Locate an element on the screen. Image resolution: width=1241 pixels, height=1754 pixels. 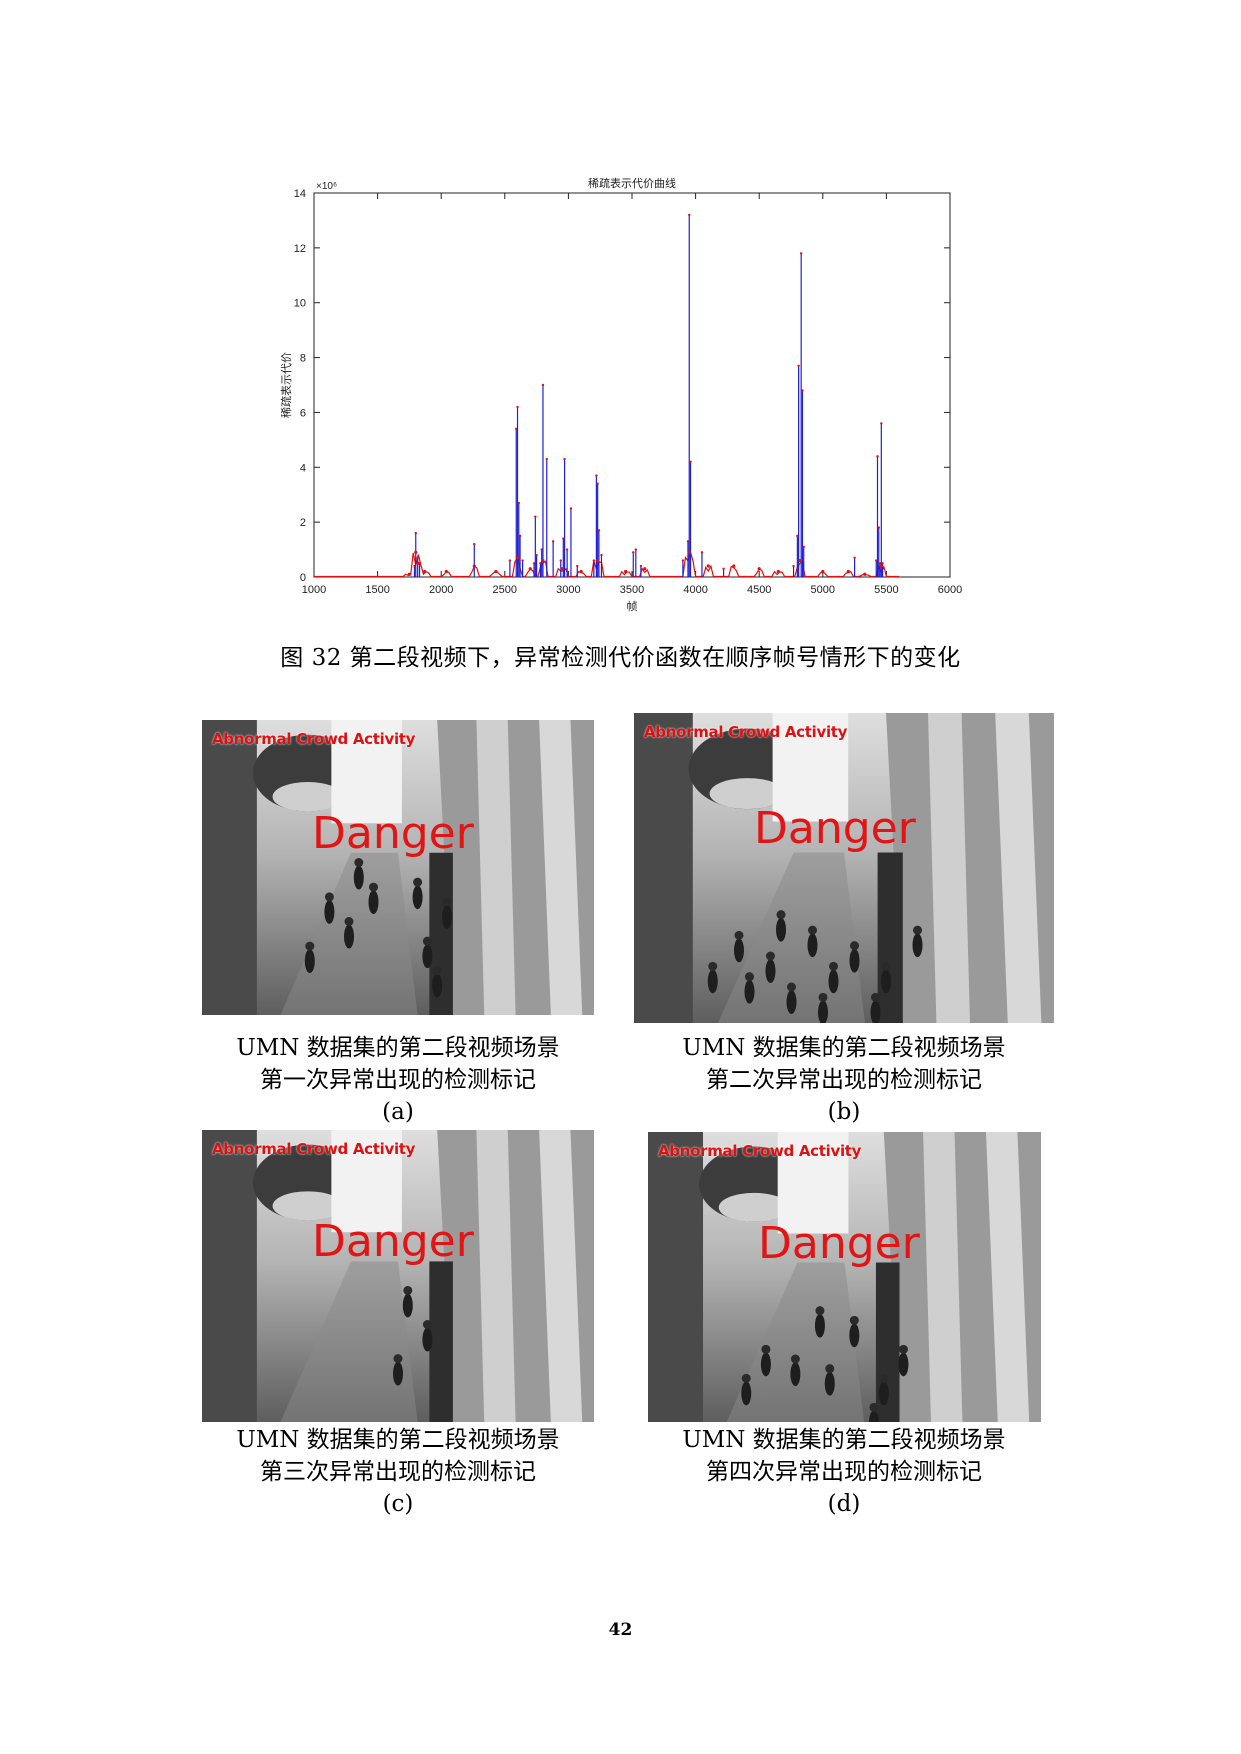
video-frame-a: Abnormal Crowd Activity Danger is located at coordinates (398, 867).